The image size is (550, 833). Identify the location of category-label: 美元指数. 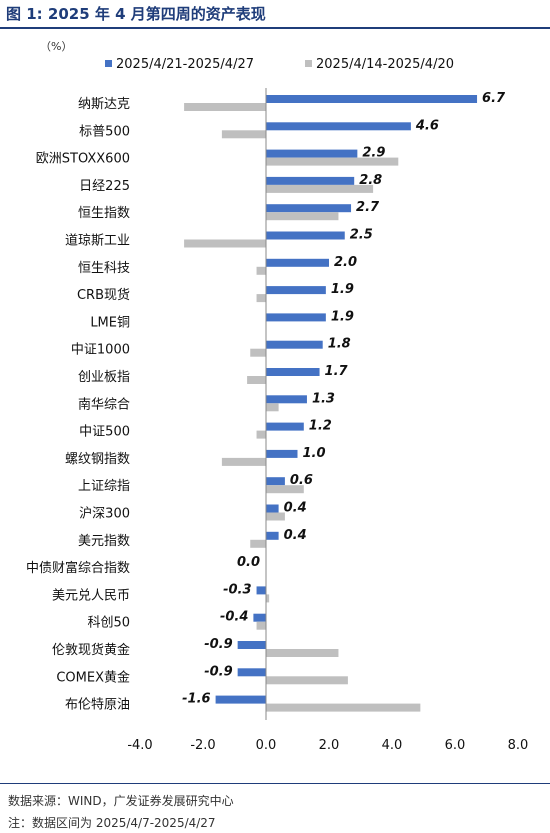
(104, 541).